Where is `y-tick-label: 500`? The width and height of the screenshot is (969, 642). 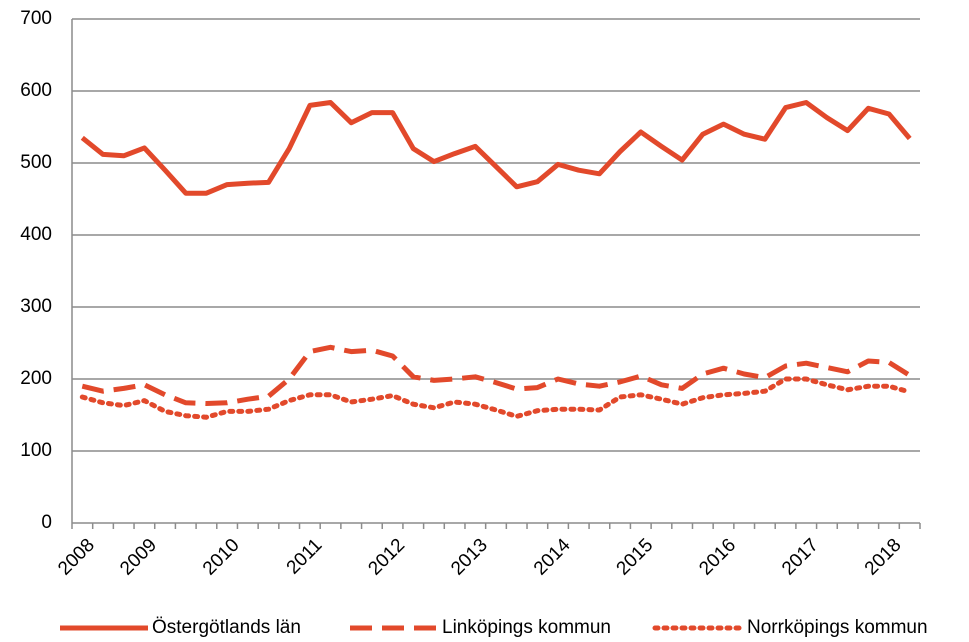 y-tick-label: 500 is located at coordinates (36, 162).